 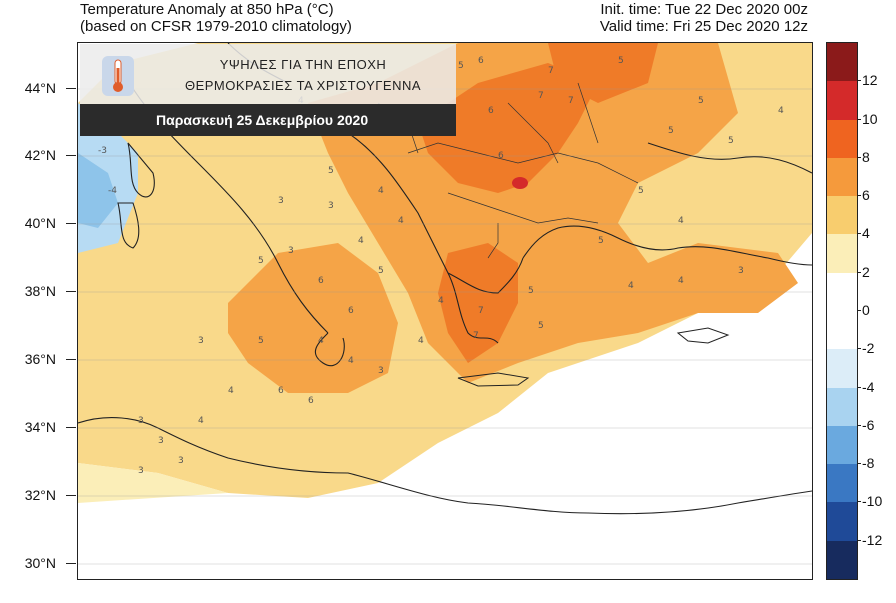 What do you see at coordinates (118, 76) in the screenshot?
I see `thermometer-icon` at bounding box center [118, 76].